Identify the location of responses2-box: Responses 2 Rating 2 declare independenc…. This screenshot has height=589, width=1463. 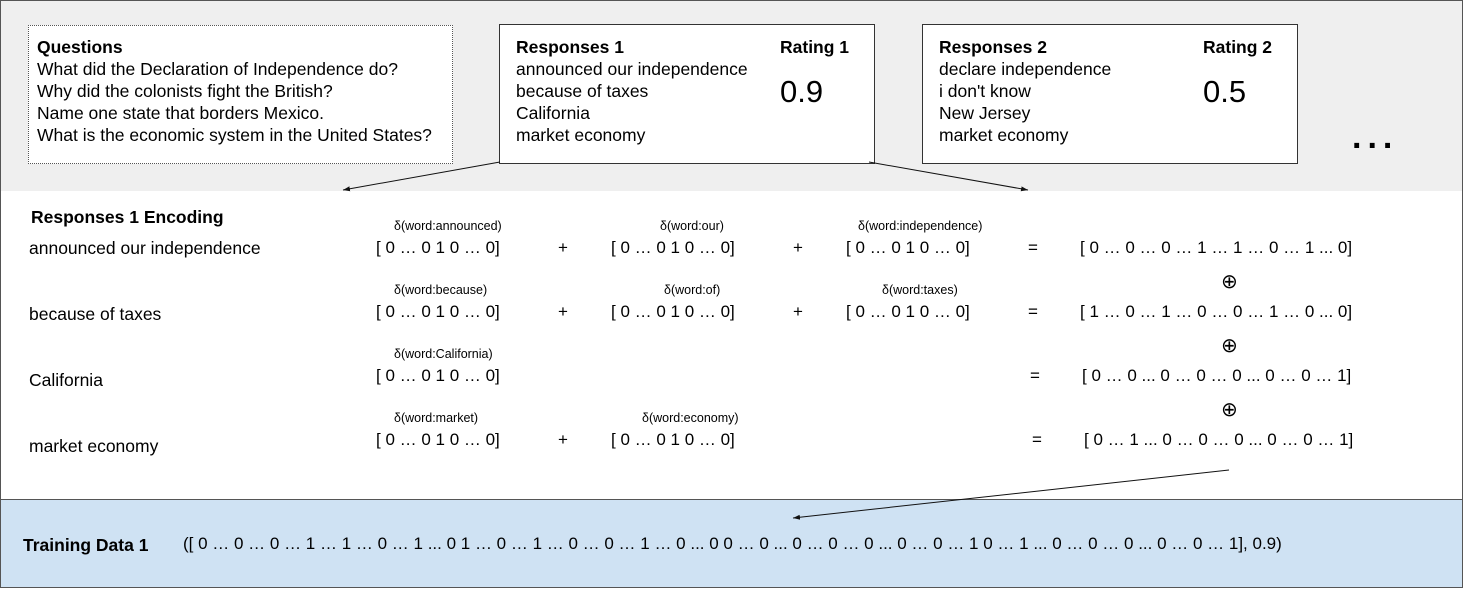
(1110, 94).